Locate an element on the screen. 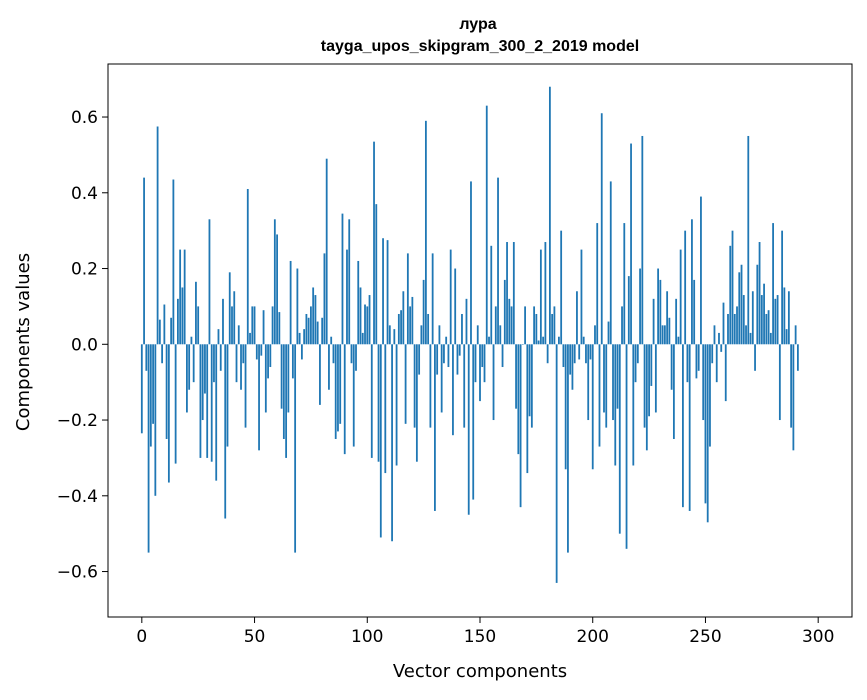 The height and width of the screenshot is (700, 867). x-tick-label: 200 is located at coordinates (593, 637).